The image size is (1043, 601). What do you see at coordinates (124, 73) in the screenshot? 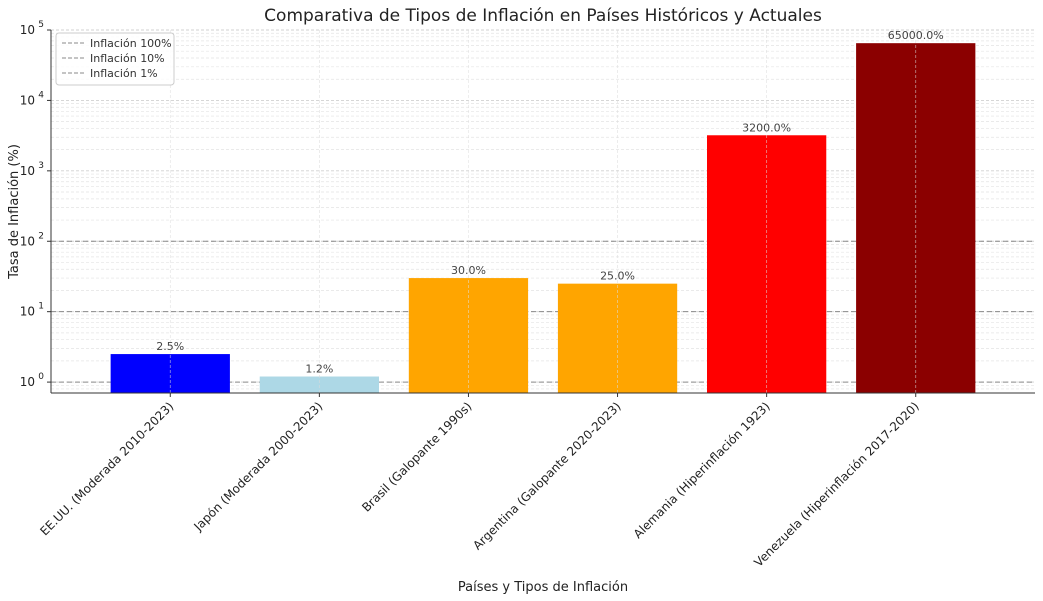
I see `legend-entry: Inflación 1%` at bounding box center [124, 73].